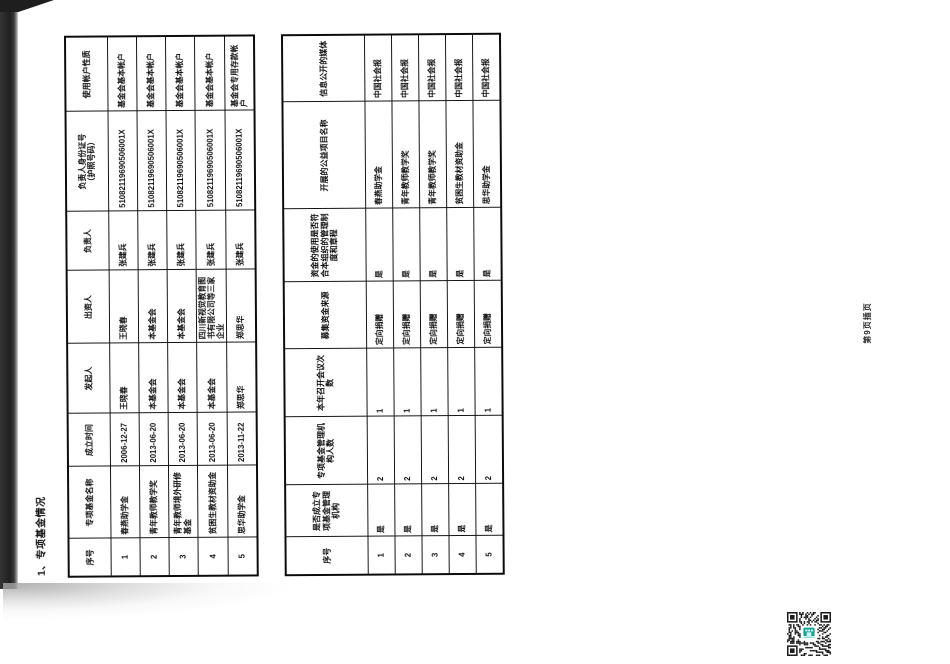 This screenshot has height=664, width=950. What do you see at coordinates (326, 511) in the screenshot?
I see `column-header: 是否成立专项基金管理机构` at bounding box center [326, 511].